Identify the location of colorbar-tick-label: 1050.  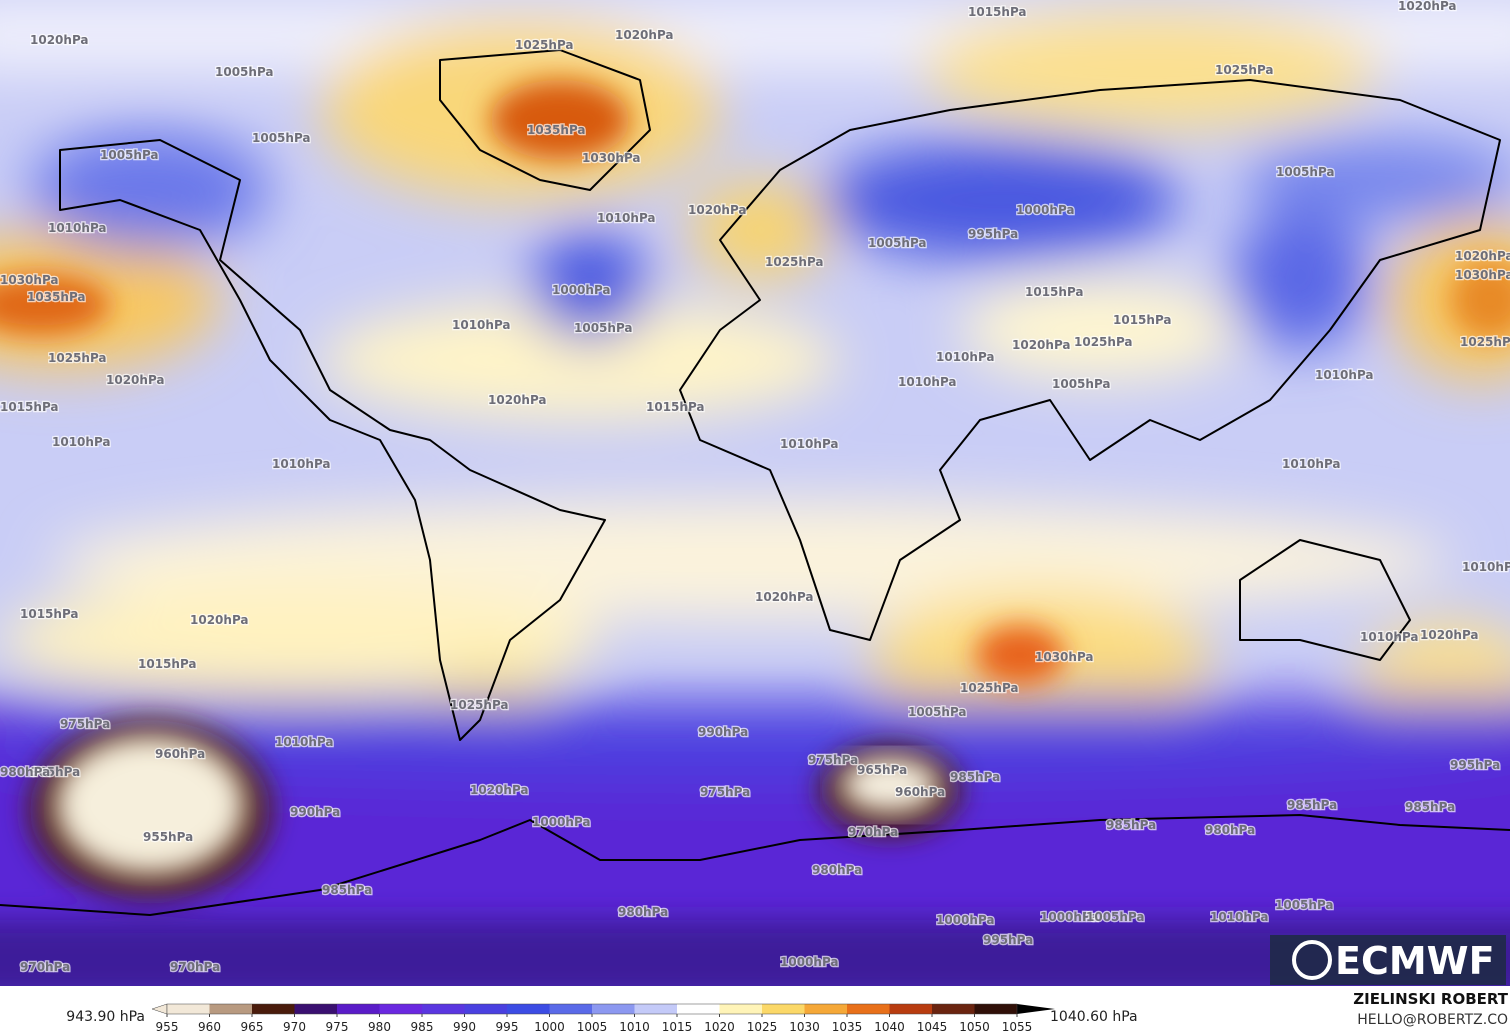
(974, 1027).